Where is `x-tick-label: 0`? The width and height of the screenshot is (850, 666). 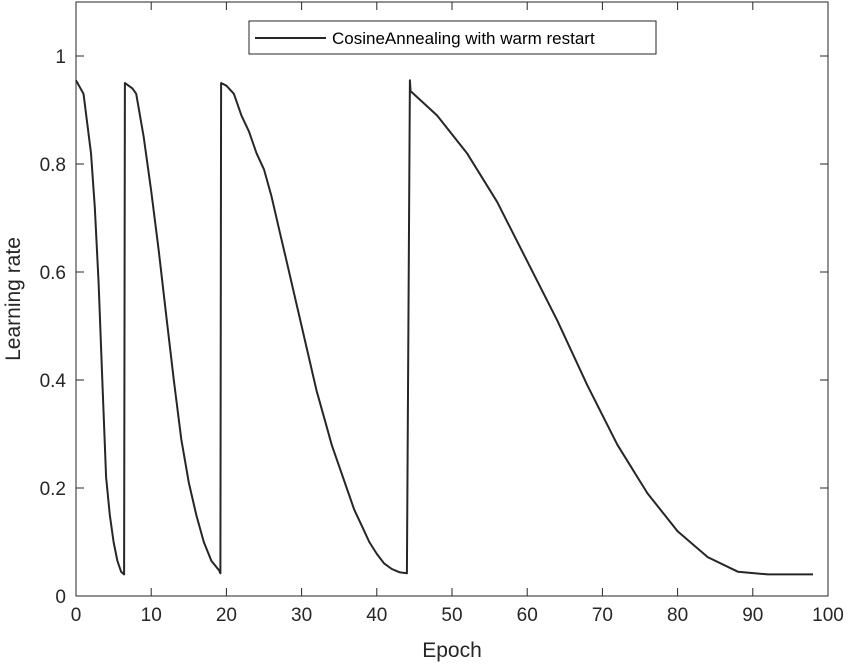 x-tick-label: 0 is located at coordinates (76, 615).